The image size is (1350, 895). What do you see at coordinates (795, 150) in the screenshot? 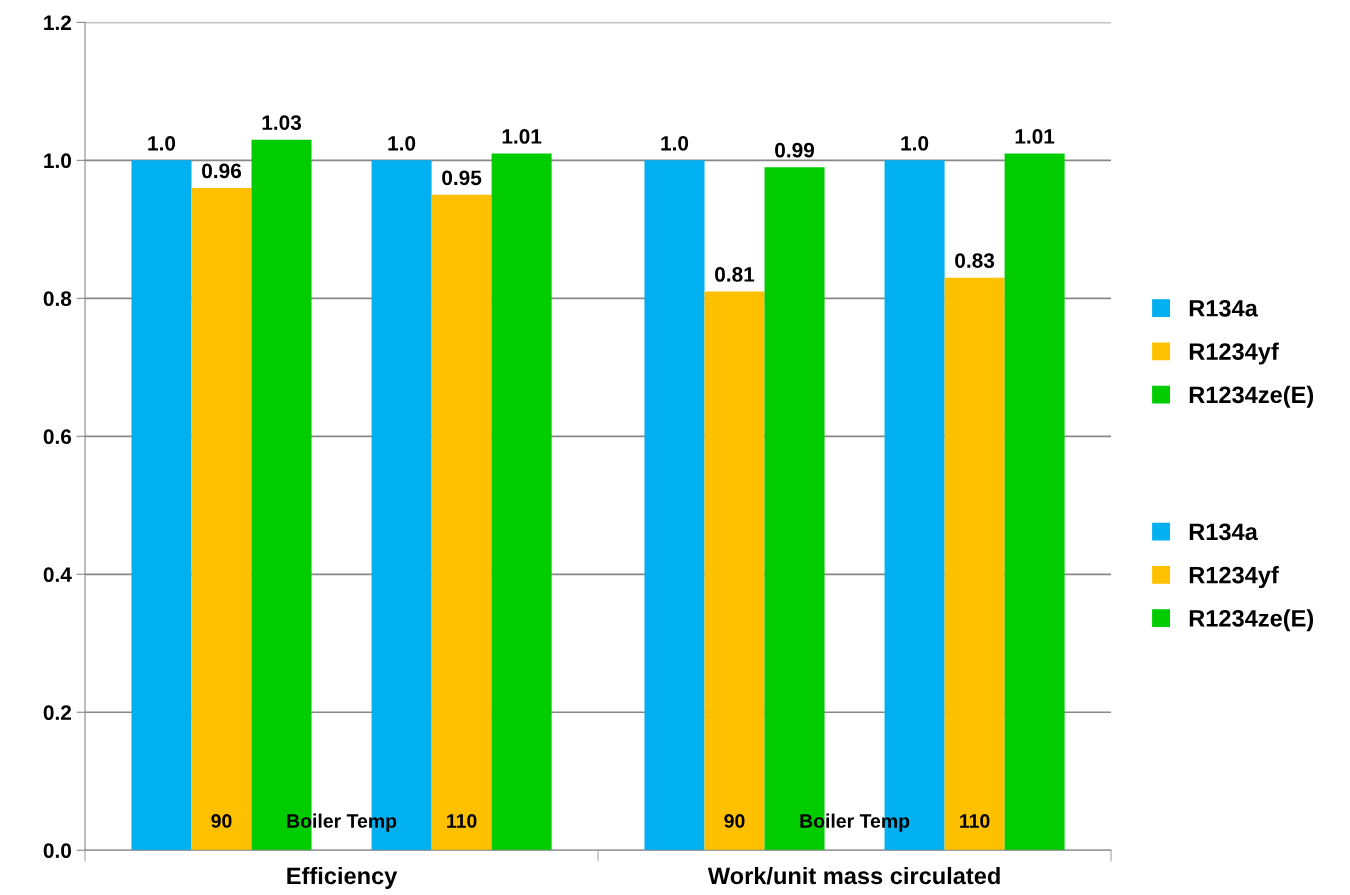
I see `data-label: 0.99` at bounding box center [795, 150].